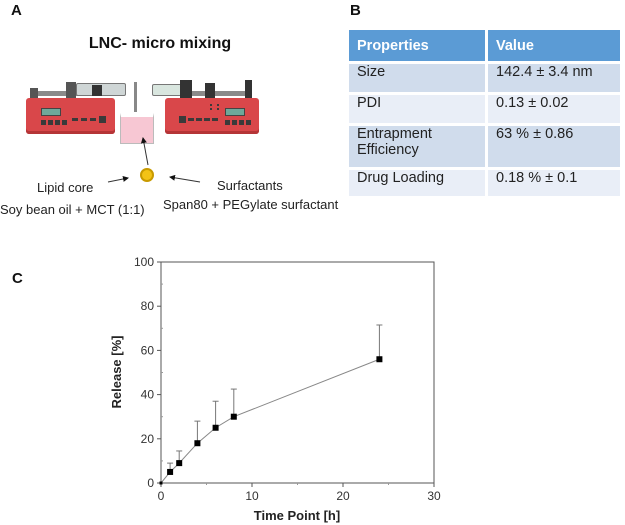 This screenshot has height=525, width=625. I want to click on y-tick-label: 40, so click(148, 395).